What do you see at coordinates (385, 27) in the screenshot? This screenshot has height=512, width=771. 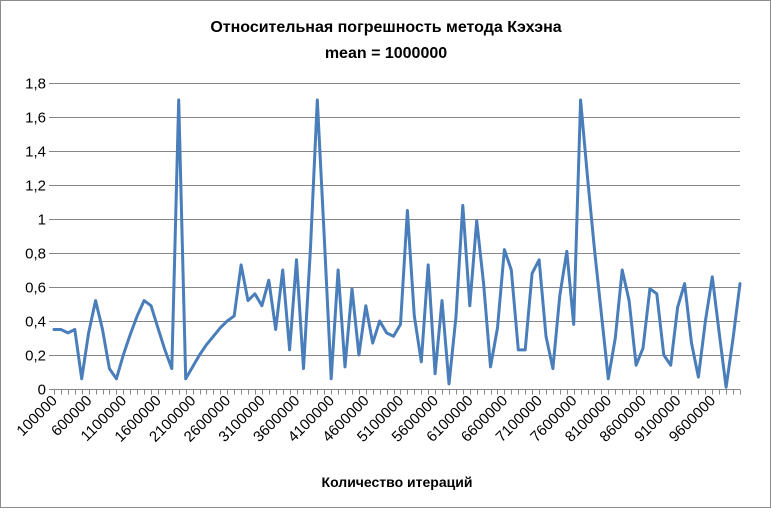 I see `chart-title-line-1: Относительная погрешность метода Кэхэна` at bounding box center [385, 27].